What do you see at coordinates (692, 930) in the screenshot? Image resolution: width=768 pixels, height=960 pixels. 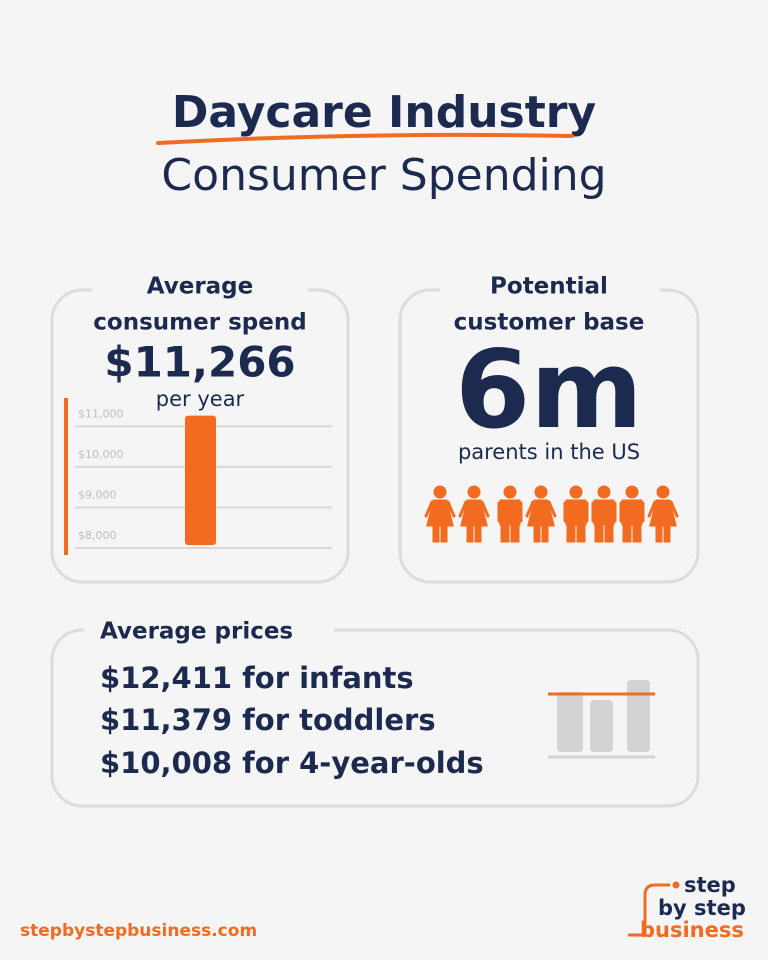 I see `logo-text: business` at bounding box center [692, 930].